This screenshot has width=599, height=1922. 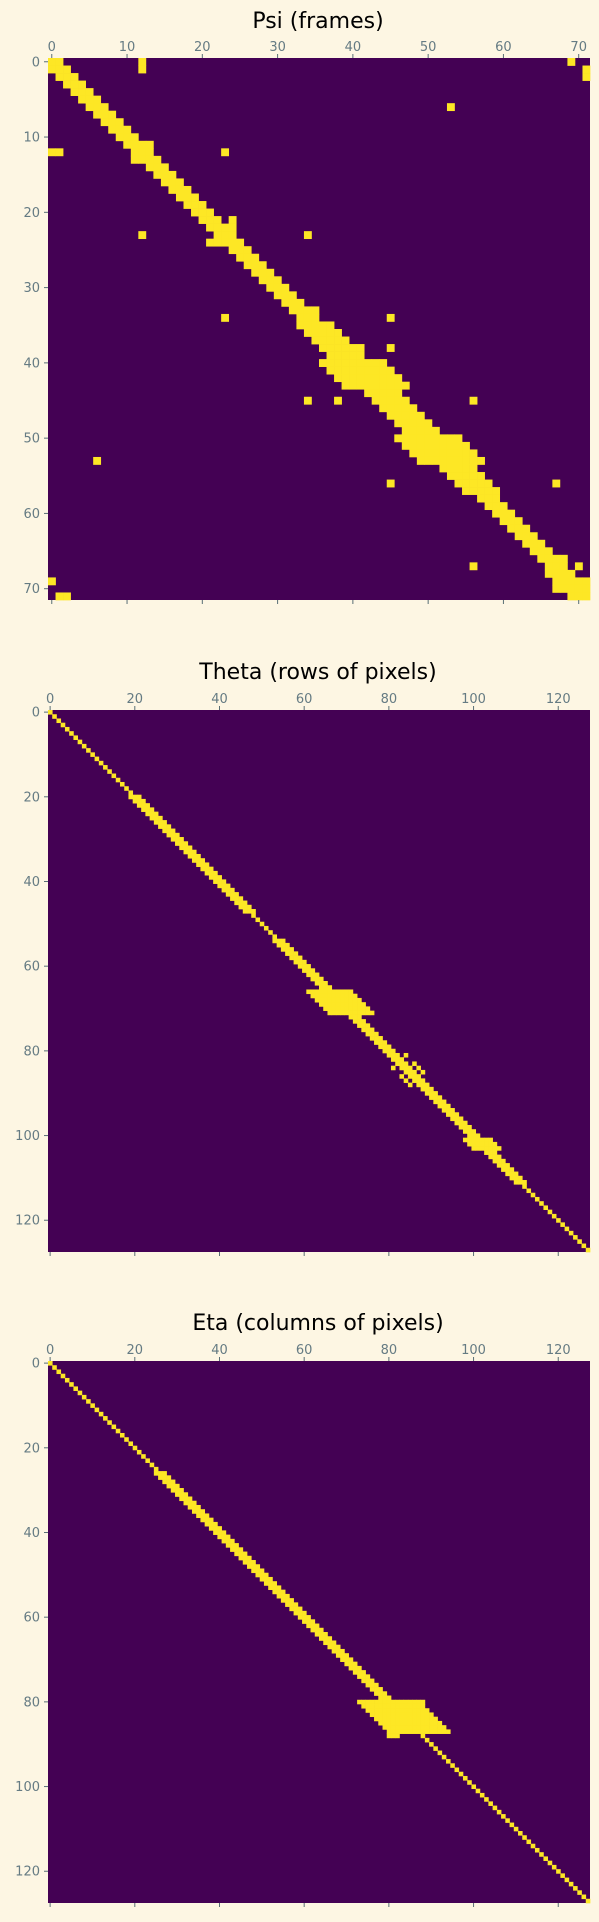 I want to click on psi-x-tick-label: 70, so click(x=578, y=47).